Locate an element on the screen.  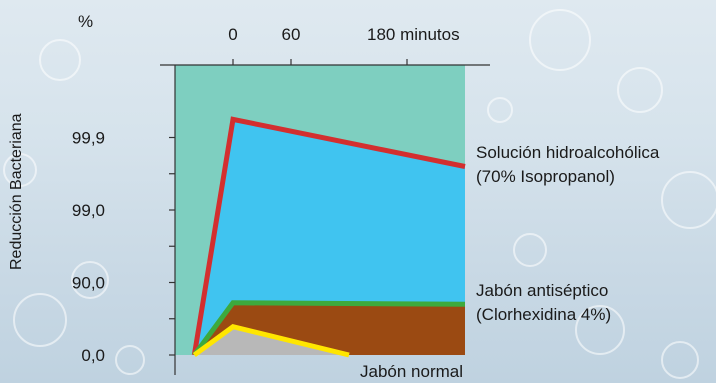
y-axis-title: Reducción Bacteriana is located at coordinates (16, 191).